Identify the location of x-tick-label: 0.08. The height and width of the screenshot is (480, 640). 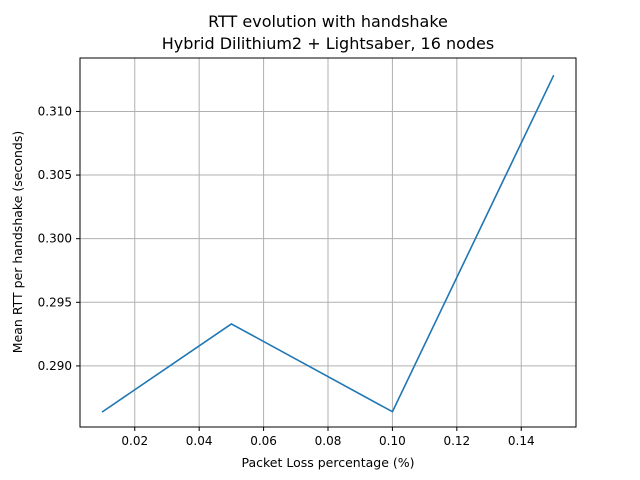
(328, 441).